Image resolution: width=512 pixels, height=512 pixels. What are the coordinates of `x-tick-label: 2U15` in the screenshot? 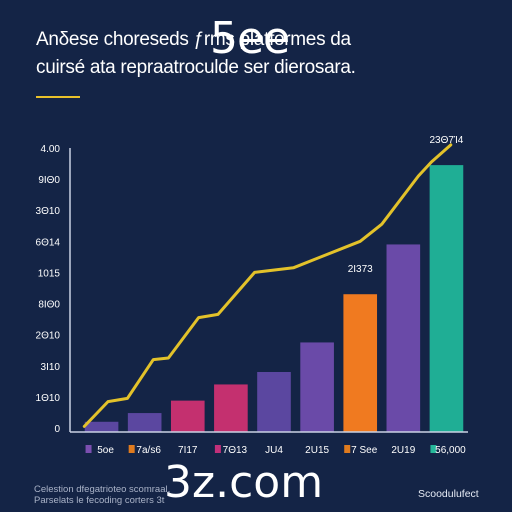 It's located at (317, 450).